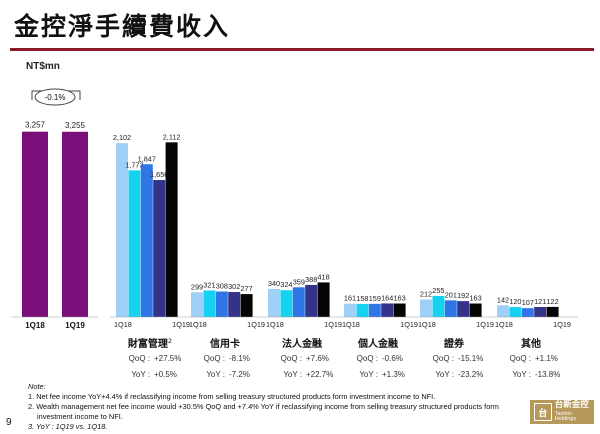  Describe the element at coordinates (43, 66) in the screenshot. I see `unit-label: NT$mn` at that location.